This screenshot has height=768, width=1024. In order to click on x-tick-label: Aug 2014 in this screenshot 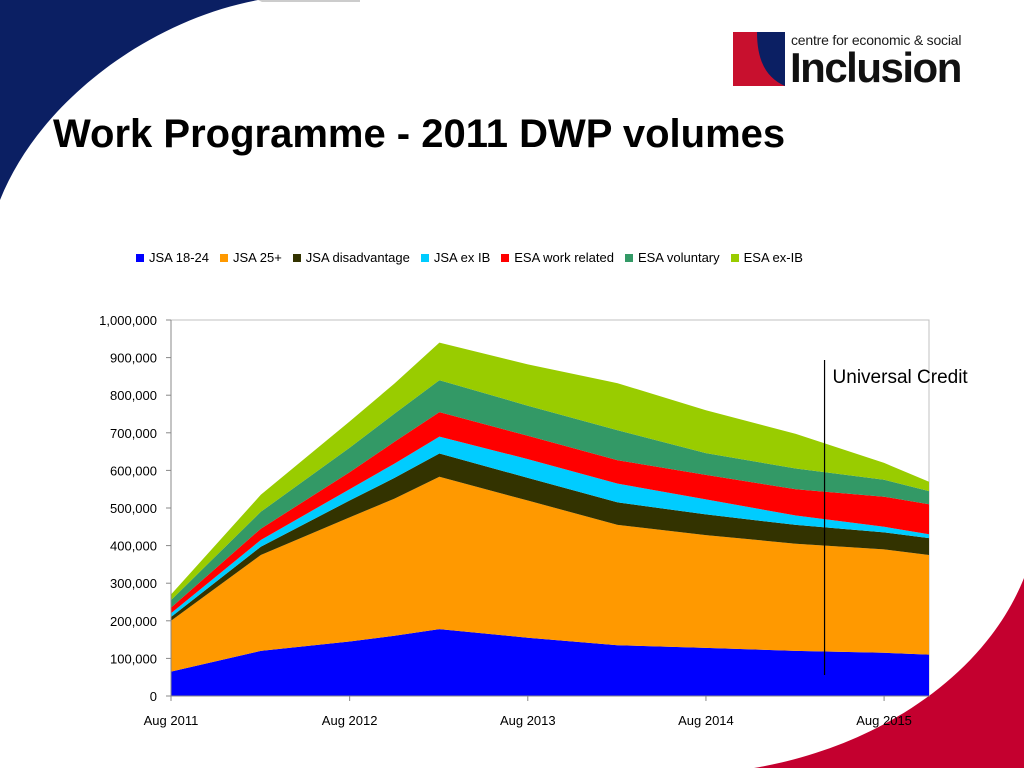, I will do `click(706, 720)`.